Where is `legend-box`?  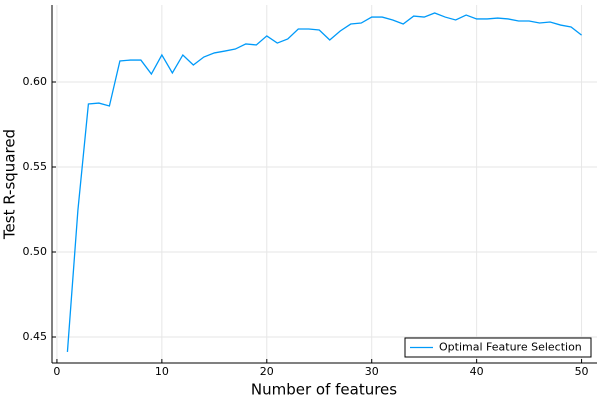 legend-box is located at coordinates (498, 347).